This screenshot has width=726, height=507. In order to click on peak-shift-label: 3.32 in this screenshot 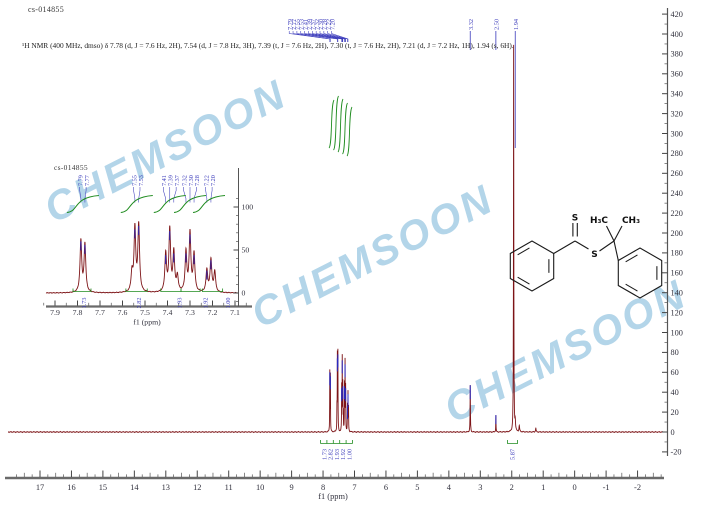, I will do `click(471, 24)`.